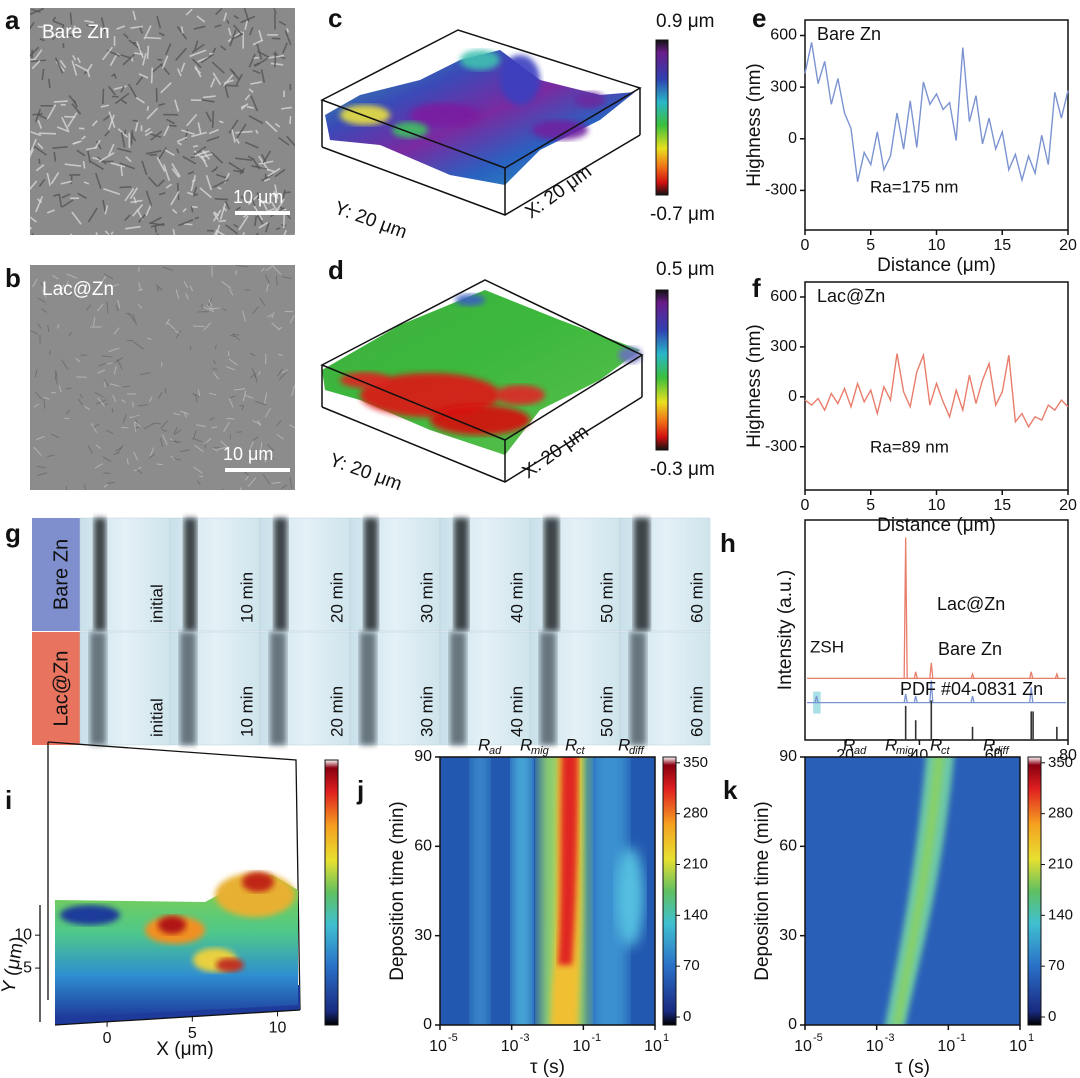  What do you see at coordinates (1031, 675) in the screenshot?
I see `peak` at bounding box center [1031, 675].